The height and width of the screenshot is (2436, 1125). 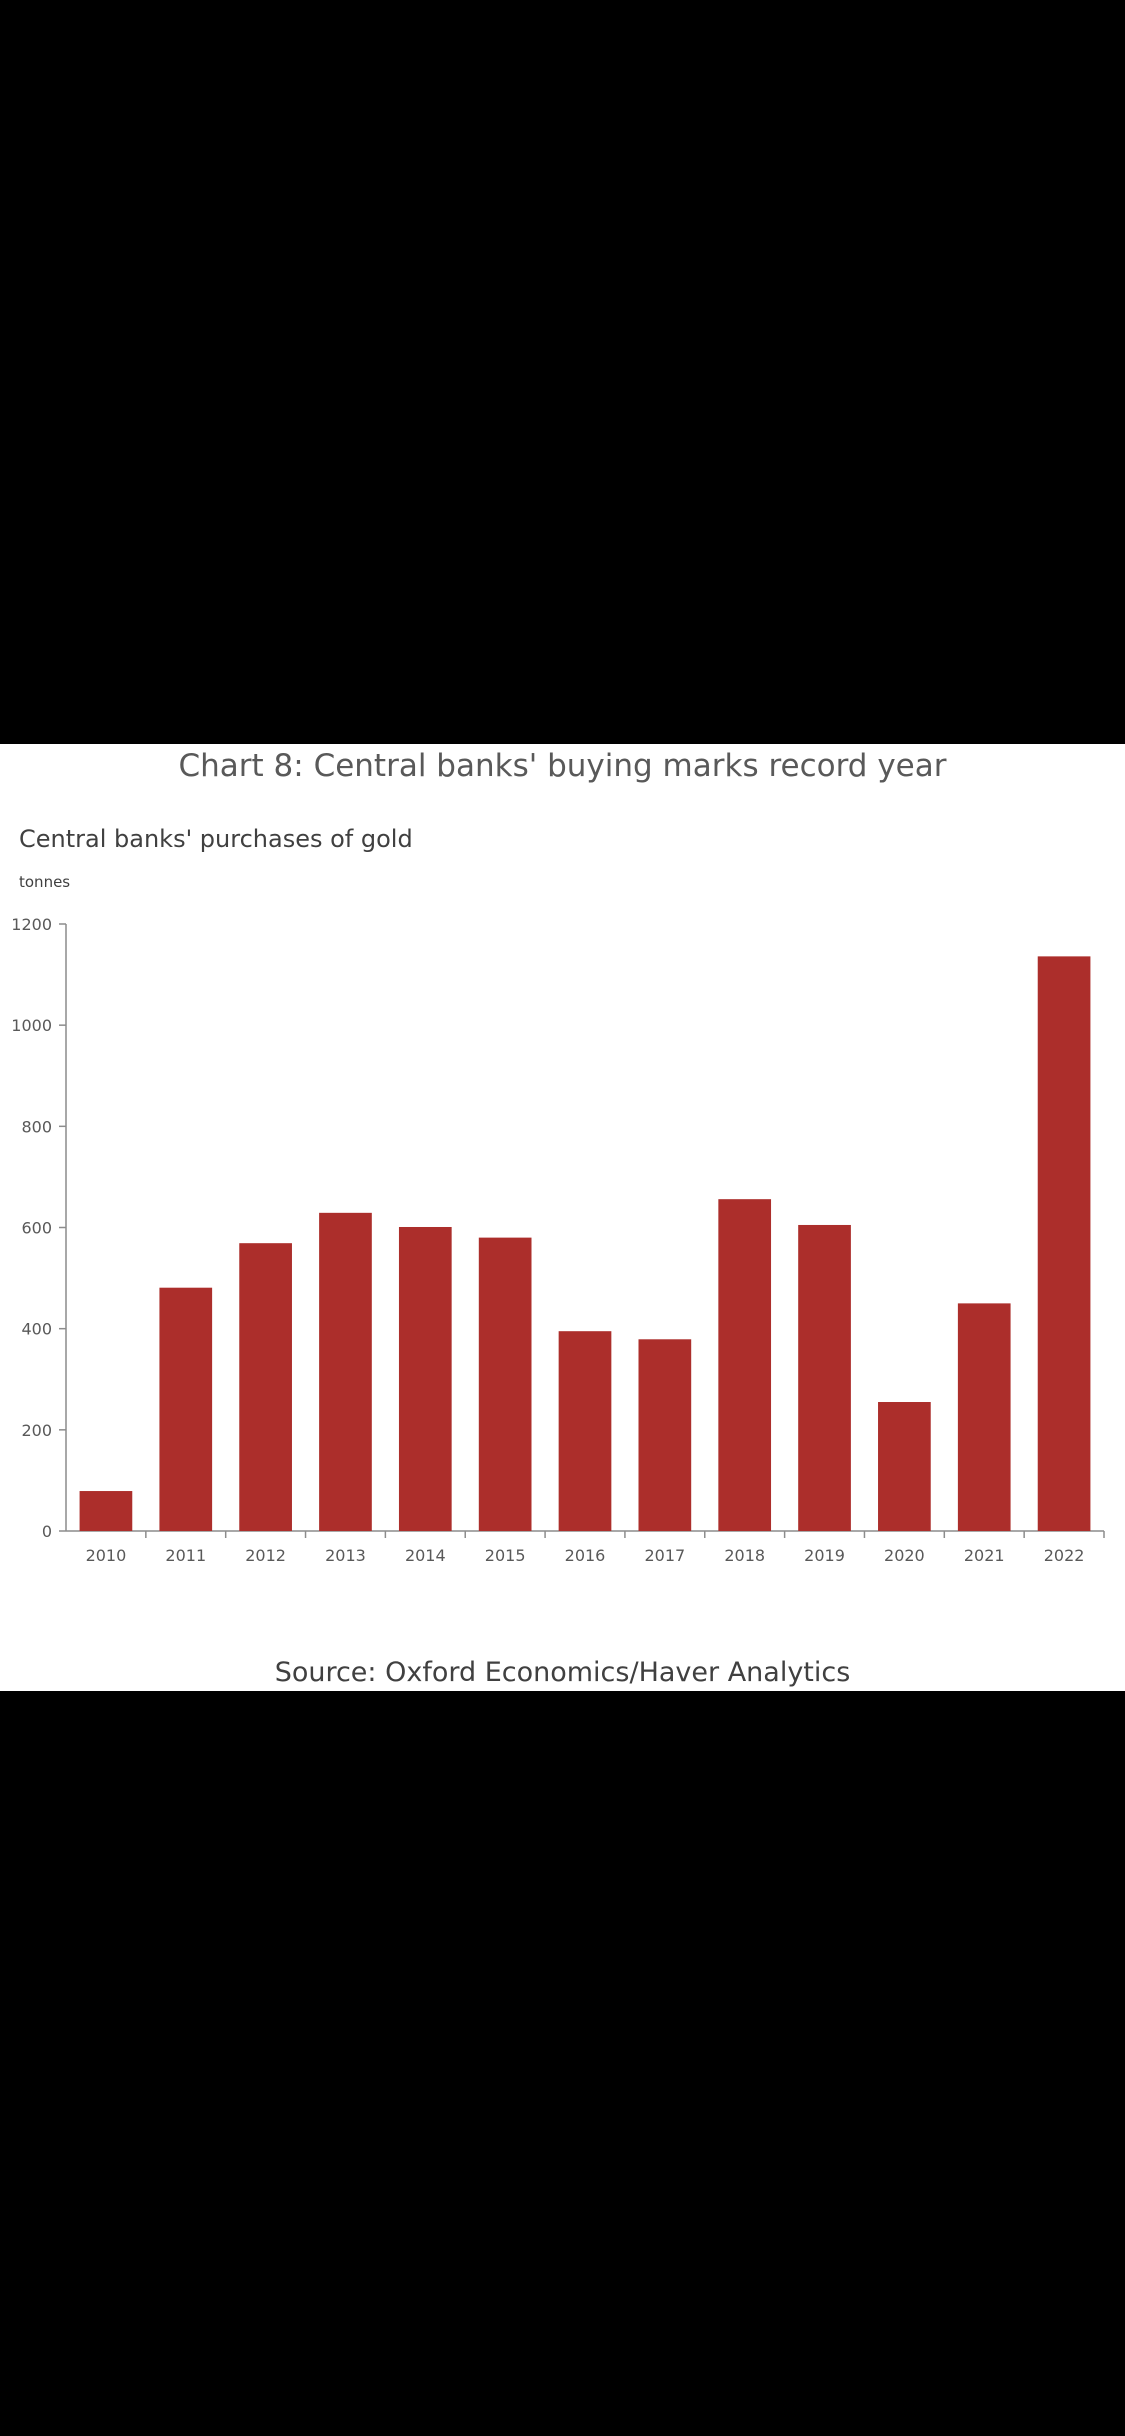 What do you see at coordinates (664, 1555) in the screenshot?
I see `x-tick-label: 2017` at bounding box center [664, 1555].